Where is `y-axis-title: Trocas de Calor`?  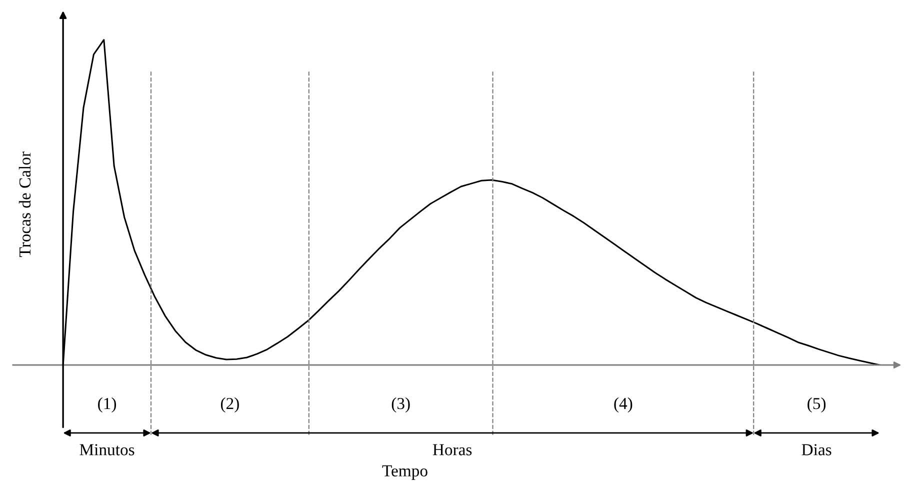 y-axis-title: Trocas de Calor is located at coordinates (24, 204).